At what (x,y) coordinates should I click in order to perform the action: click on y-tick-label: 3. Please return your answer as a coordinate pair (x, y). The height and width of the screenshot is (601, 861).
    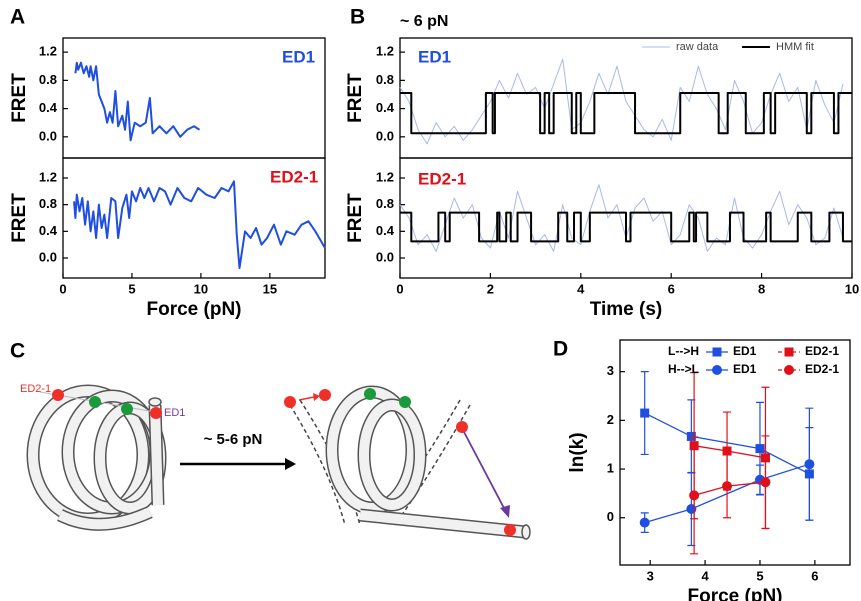
    Looking at the image, I should click on (610, 370).